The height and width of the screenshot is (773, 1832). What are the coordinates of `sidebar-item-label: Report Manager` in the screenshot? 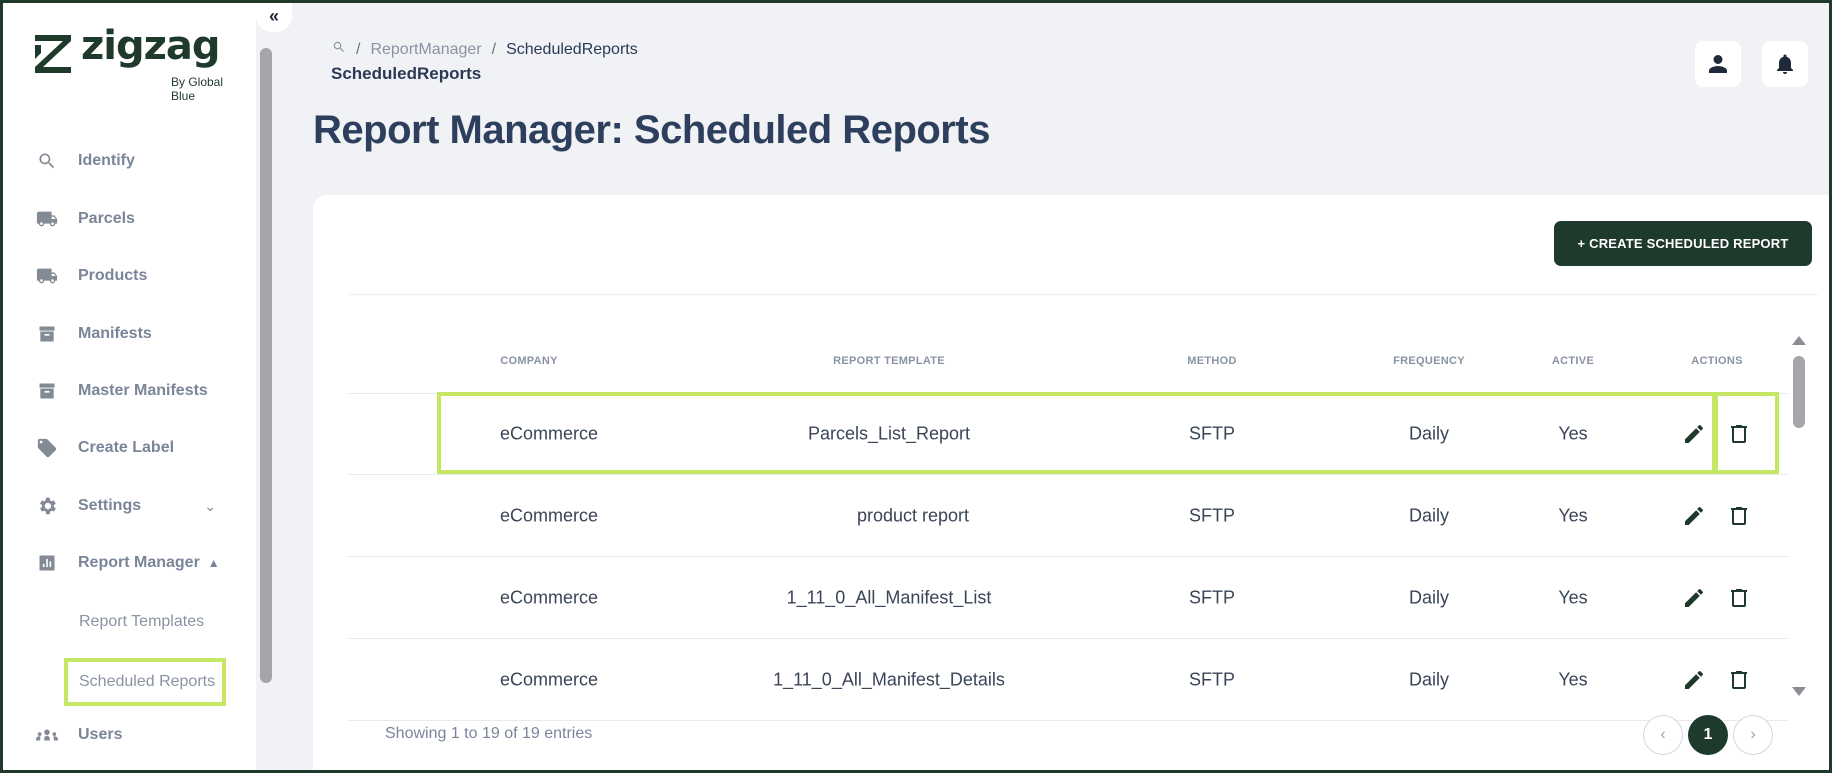 It's located at (139, 562).